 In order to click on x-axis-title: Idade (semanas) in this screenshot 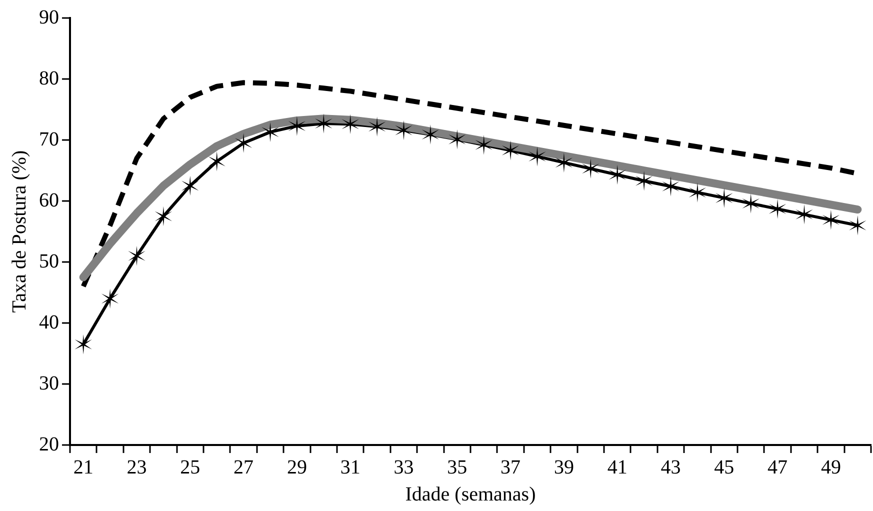, I will do `click(470, 494)`.